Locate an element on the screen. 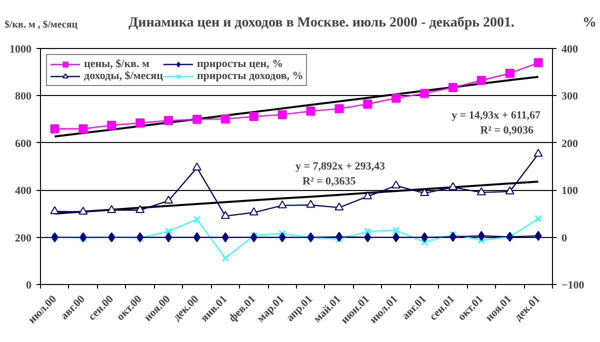 This screenshot has height=342, width=600. y-tick-label: 600 is located at coordinates (23, 144).